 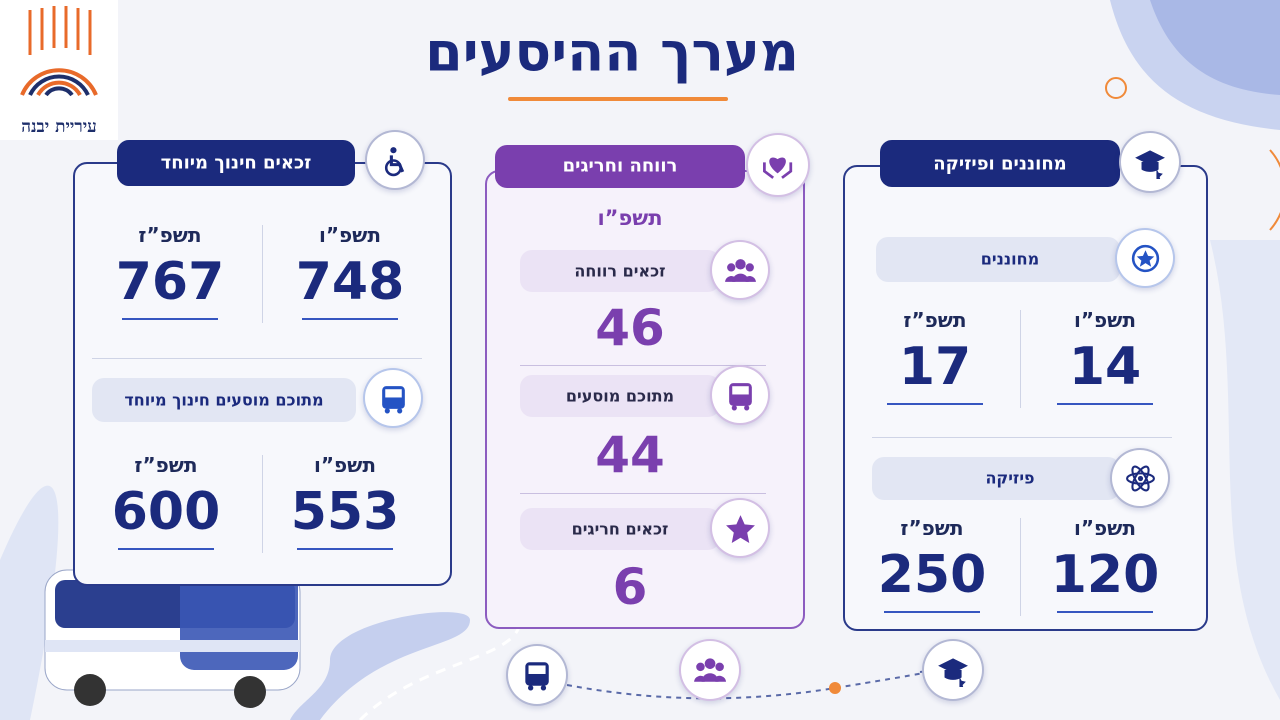 What do you see at coordinates (1105, 367) in the screenshot?
I see `stat-value: 14` at bounding box center [1105, 367].